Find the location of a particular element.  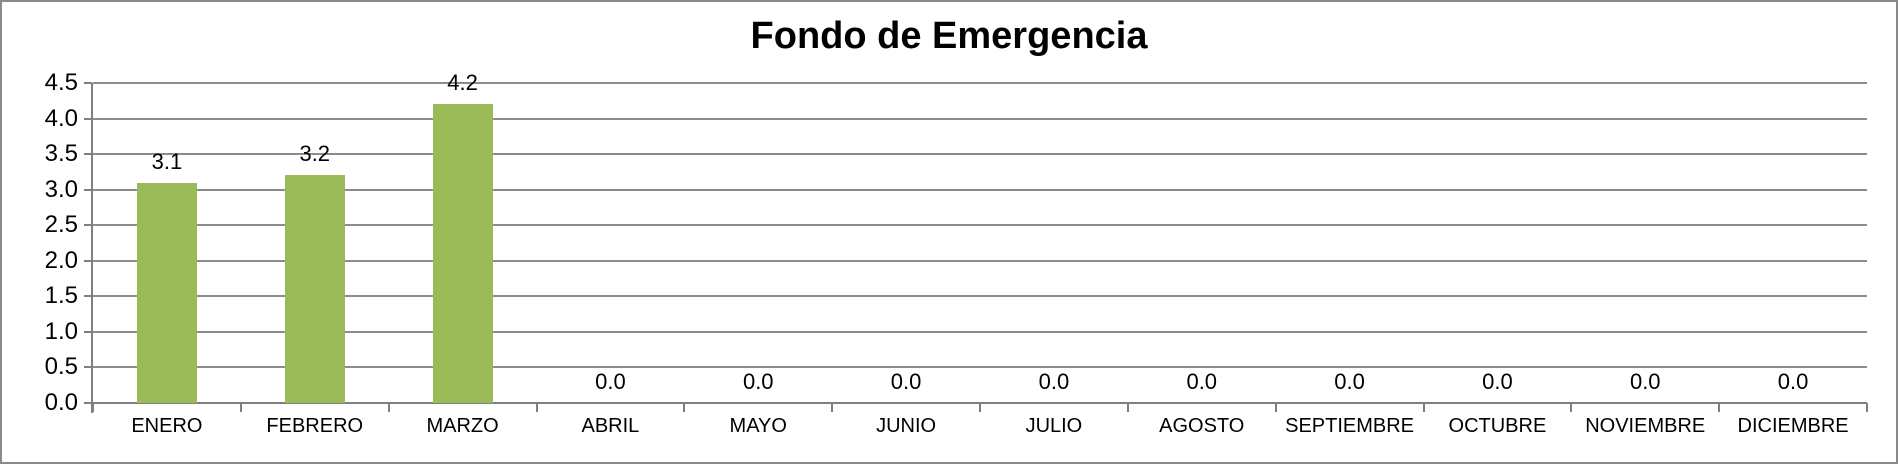

y-axis-line is located at coordinates (92, 248).